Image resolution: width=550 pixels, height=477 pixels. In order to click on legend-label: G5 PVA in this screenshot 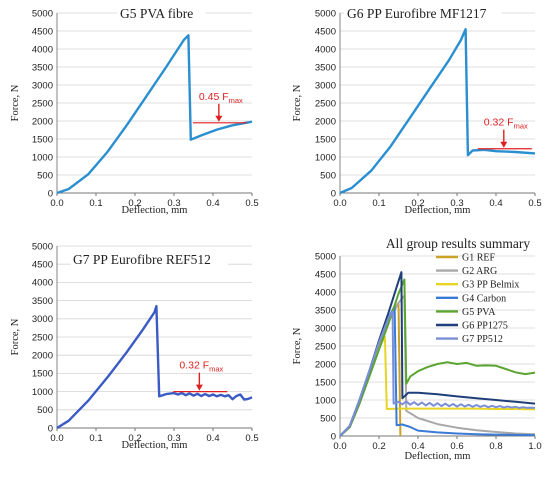, I will do `click(479, 312)`.